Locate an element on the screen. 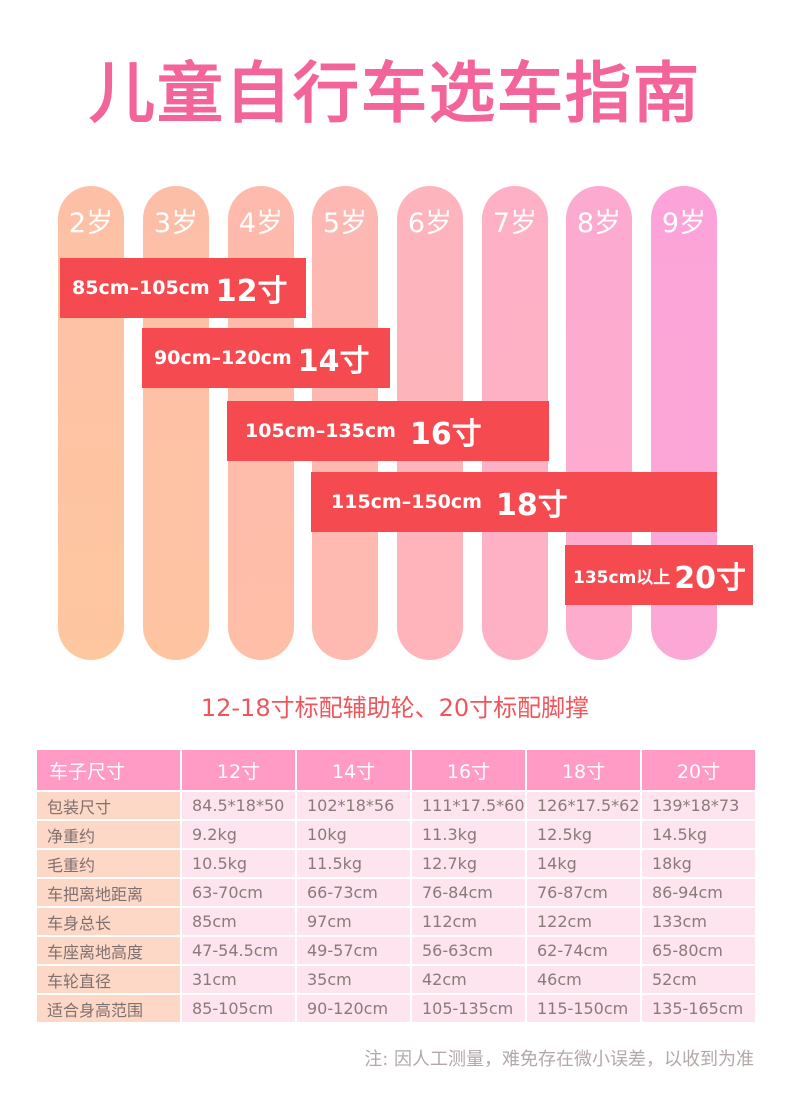  age-label: 9岁 is located at coordinates (684, 223).